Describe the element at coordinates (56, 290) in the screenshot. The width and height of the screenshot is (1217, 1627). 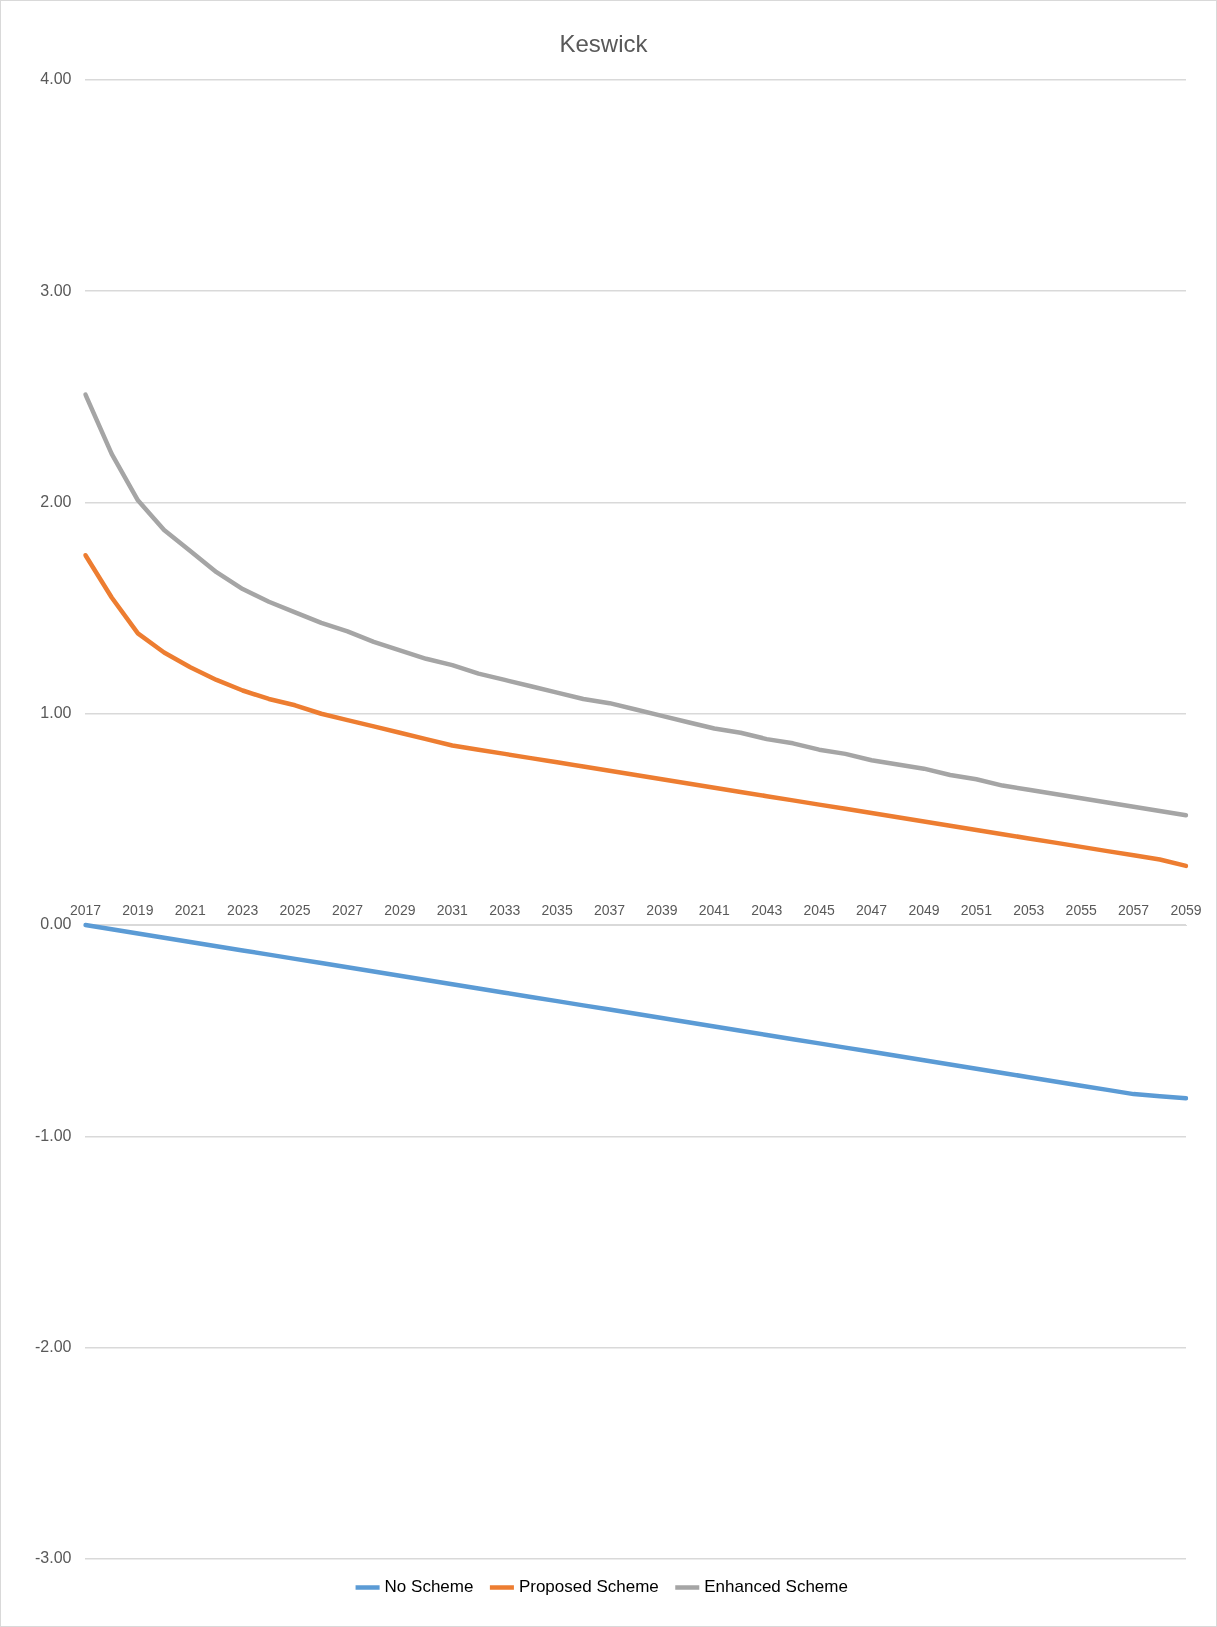
I see `y-tick-label: 3.00` at that location.